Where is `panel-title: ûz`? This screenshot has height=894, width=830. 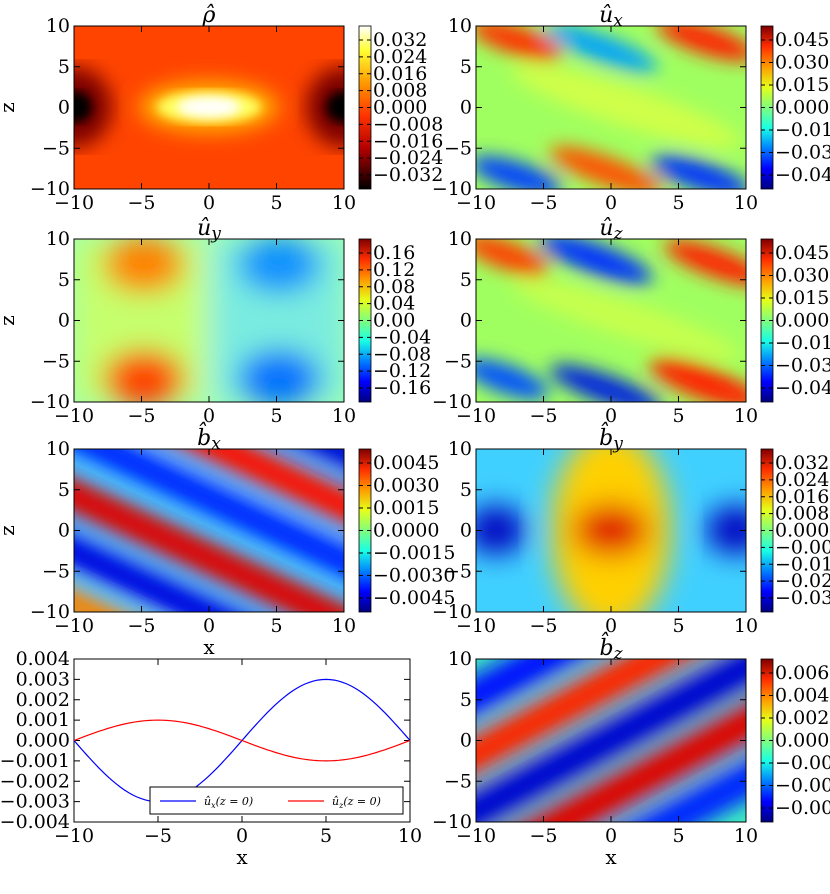 panel-title: ûz is located at coordinates (611, 230).